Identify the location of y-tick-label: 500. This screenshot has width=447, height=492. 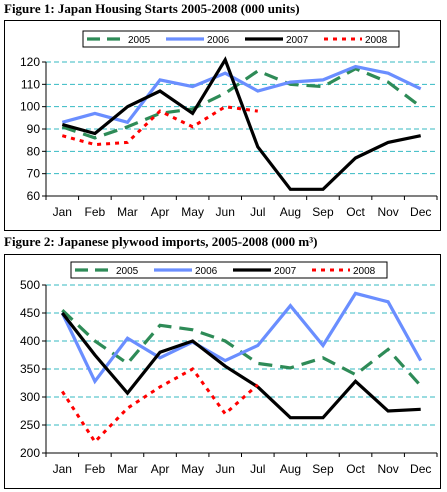
(30, 285).